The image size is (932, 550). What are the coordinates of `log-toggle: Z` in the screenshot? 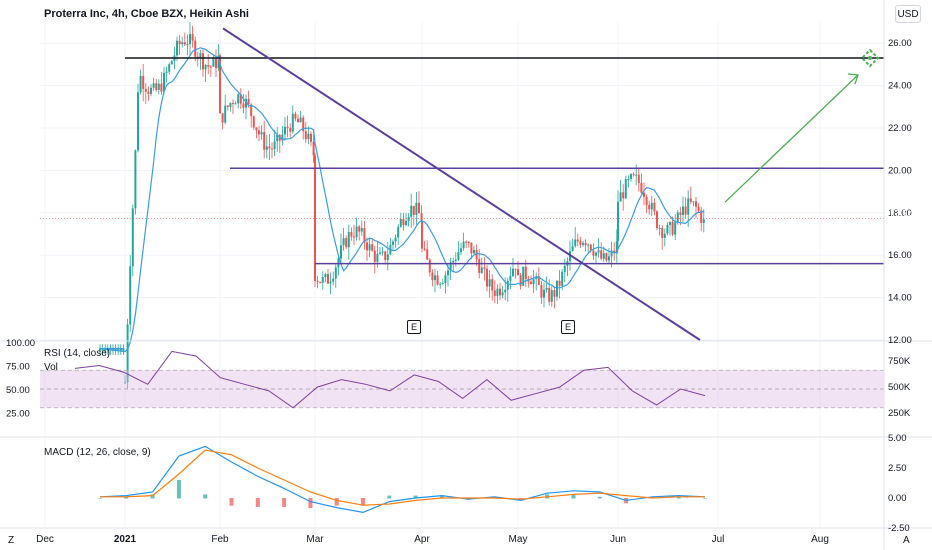 It's located at (11, 540).